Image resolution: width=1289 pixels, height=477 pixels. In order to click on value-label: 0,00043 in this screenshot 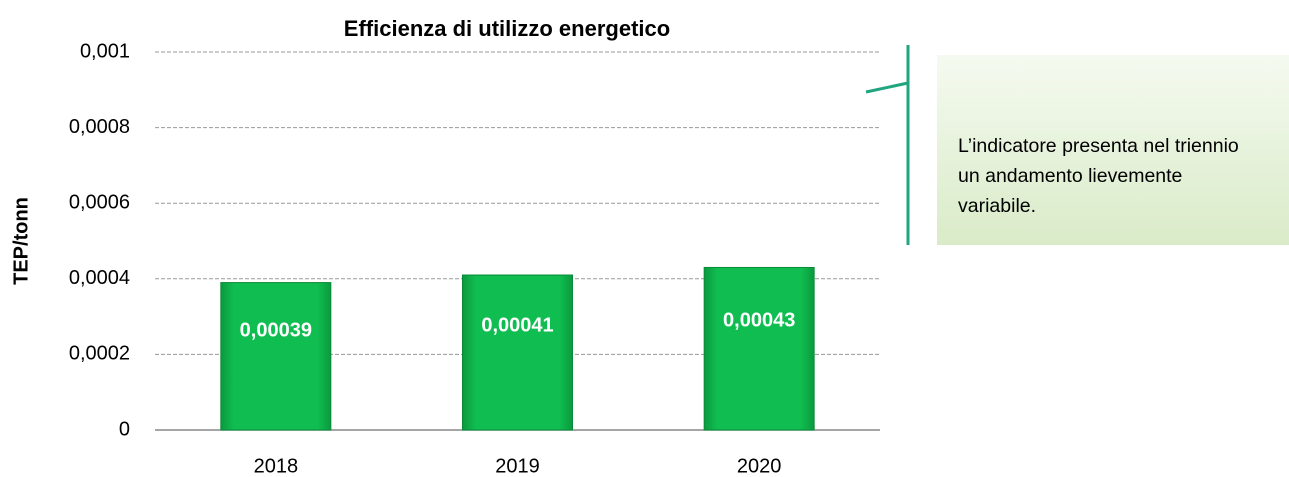, I will do `click(759, 320)`.